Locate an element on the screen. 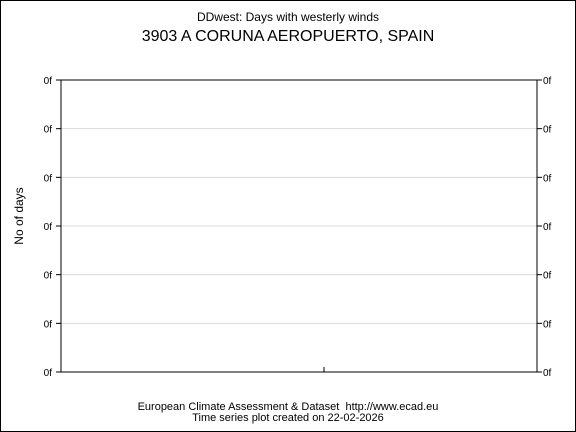 The width and height of the screenshot is (576, 432). y-axis-label: No of days is located at coordinates (19, 215).